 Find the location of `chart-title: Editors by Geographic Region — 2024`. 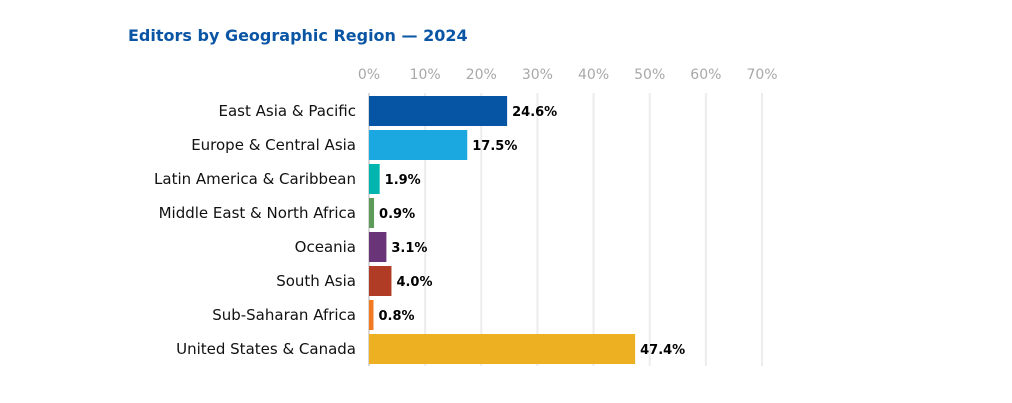

chart-title: Editors by Geographic Region — 2024 is located at coordinates (298, 35).